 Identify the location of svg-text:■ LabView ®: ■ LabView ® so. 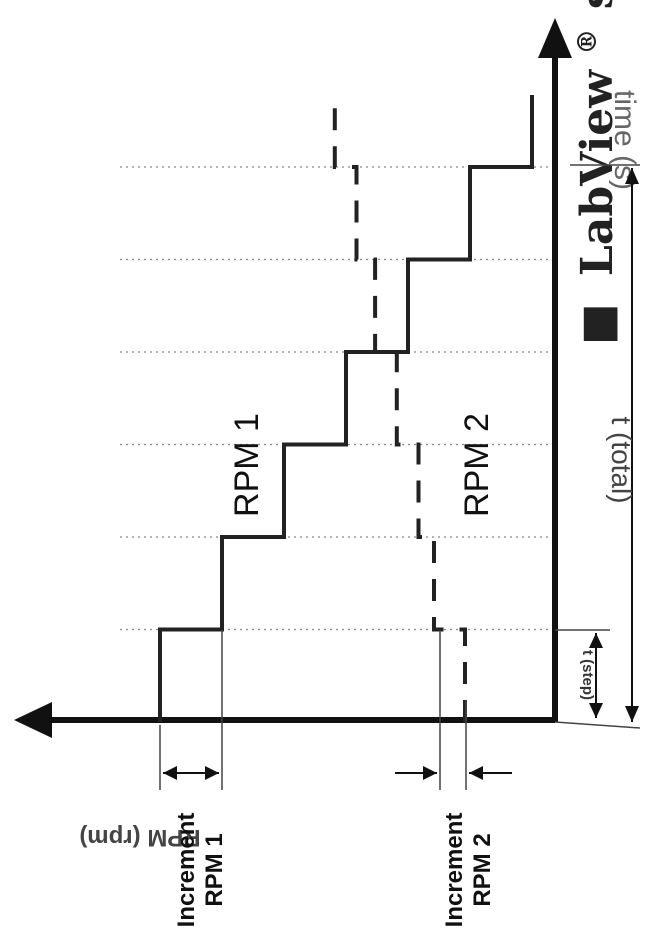
(589, 172).